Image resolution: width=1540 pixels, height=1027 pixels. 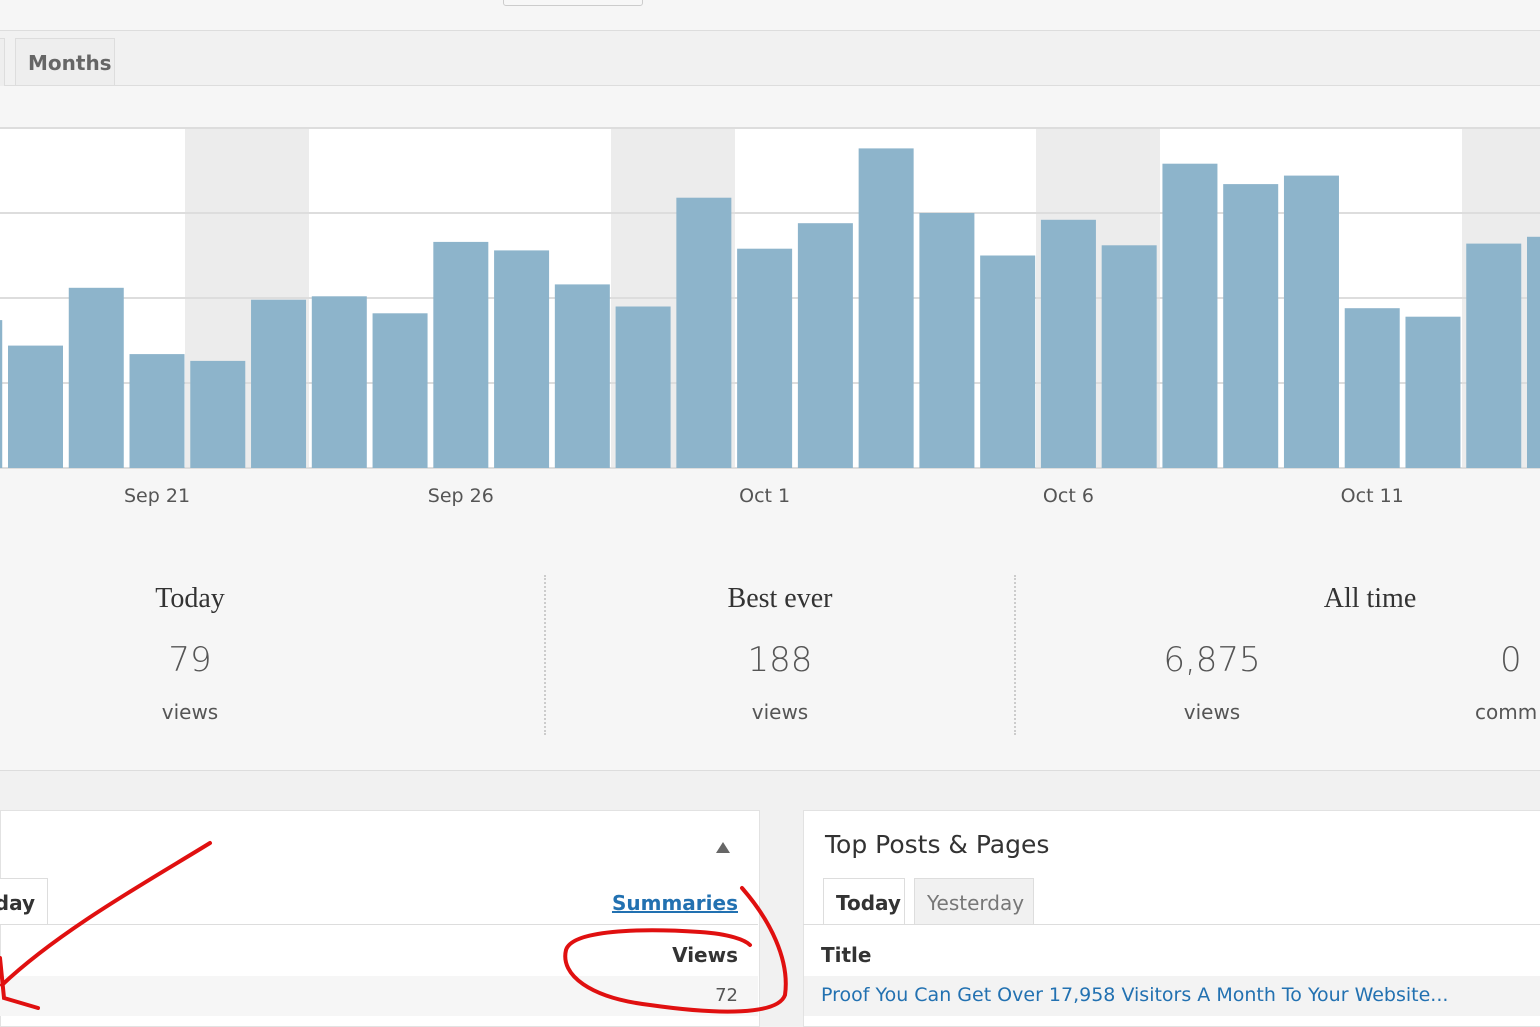 I want to click on summaries-link: Summaries, so click(x=674, y=903).